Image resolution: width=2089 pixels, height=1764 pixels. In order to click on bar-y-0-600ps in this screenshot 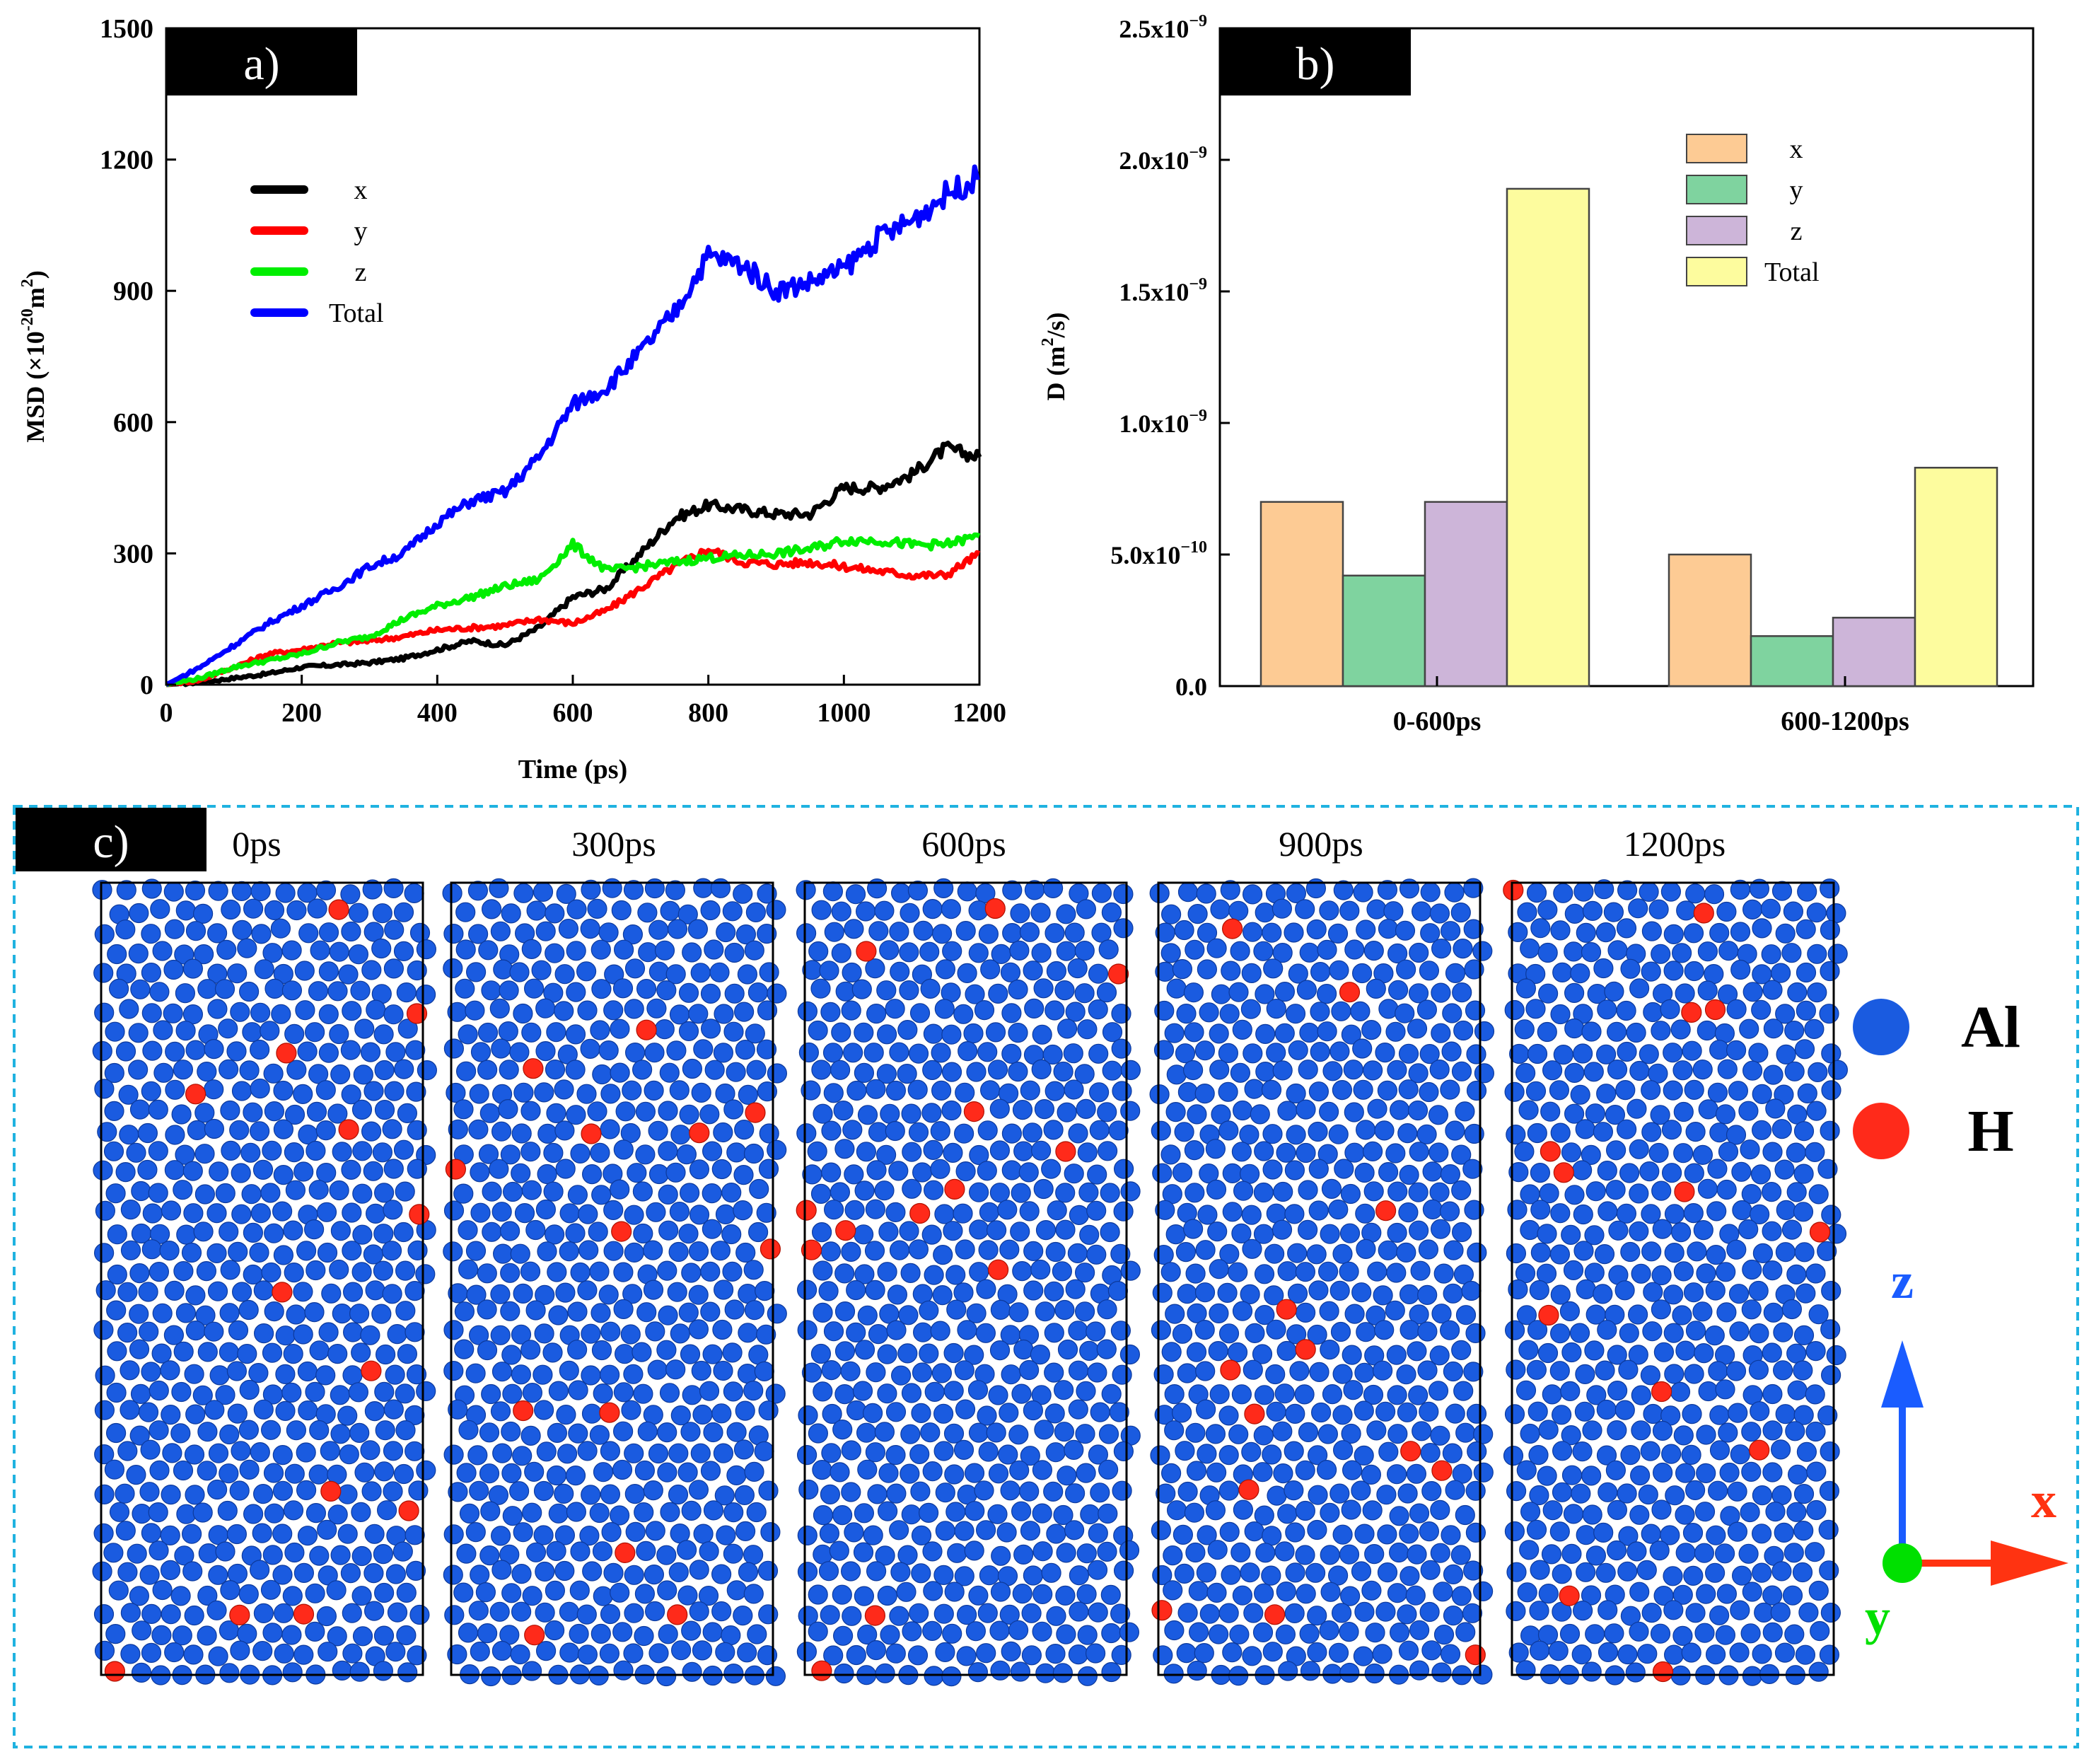, I will do `click(1384, 630)`.